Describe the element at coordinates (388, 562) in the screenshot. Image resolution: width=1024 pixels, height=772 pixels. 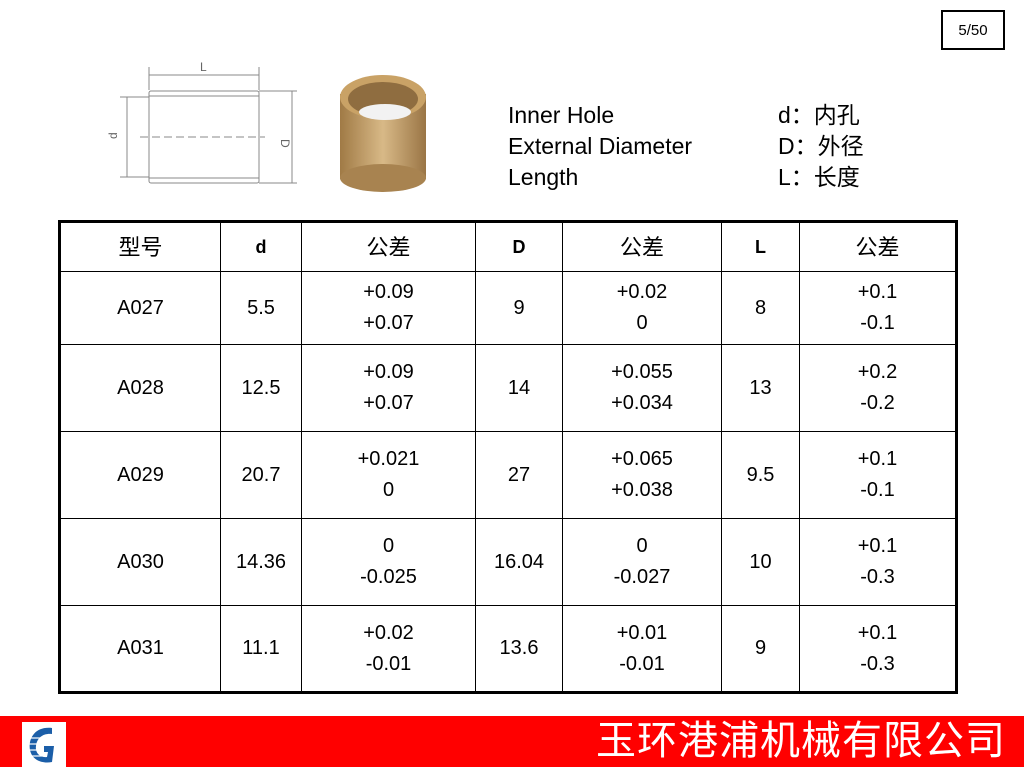
I see `table-cell: 0 -0.025` at that location.